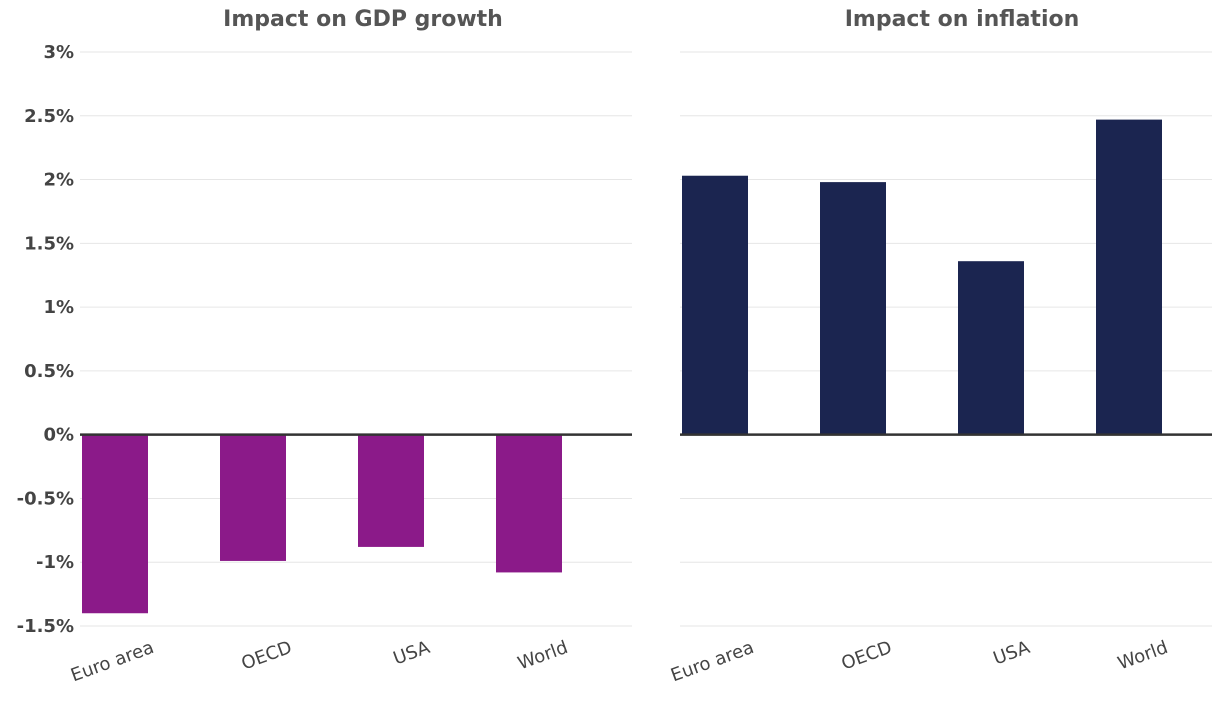  What do you see at coordinates (1012, 653) in the screenshot?
I see `inflation-category-label: USA` at bounding box center [1012, 653].